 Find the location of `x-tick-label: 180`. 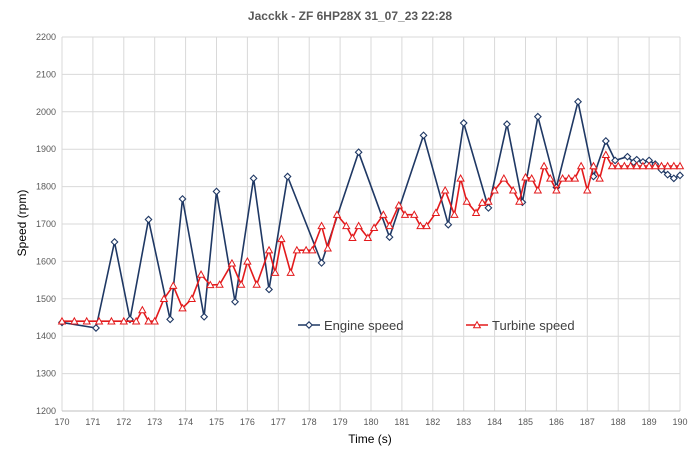

x-tick-label: 180 is located at coordinates (370, 422).